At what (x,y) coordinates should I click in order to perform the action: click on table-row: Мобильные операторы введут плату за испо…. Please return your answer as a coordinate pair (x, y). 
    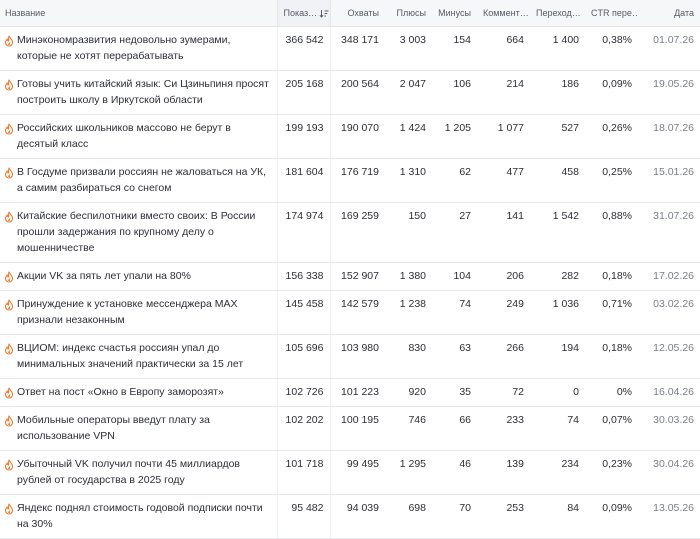
    Looking at the image, I should click on (350, 428).